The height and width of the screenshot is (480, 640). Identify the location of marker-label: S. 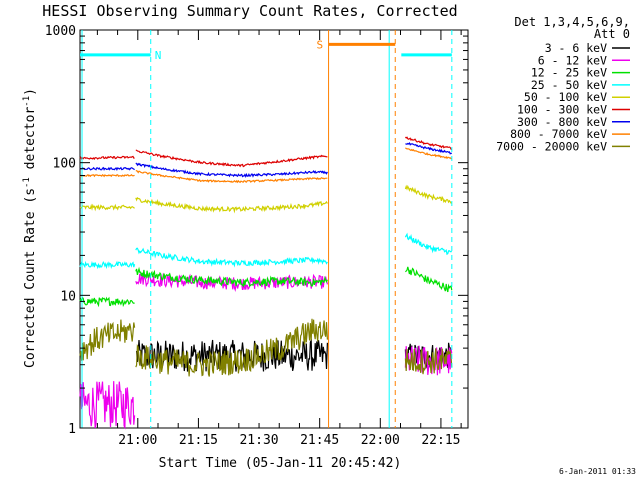
(319, 44).